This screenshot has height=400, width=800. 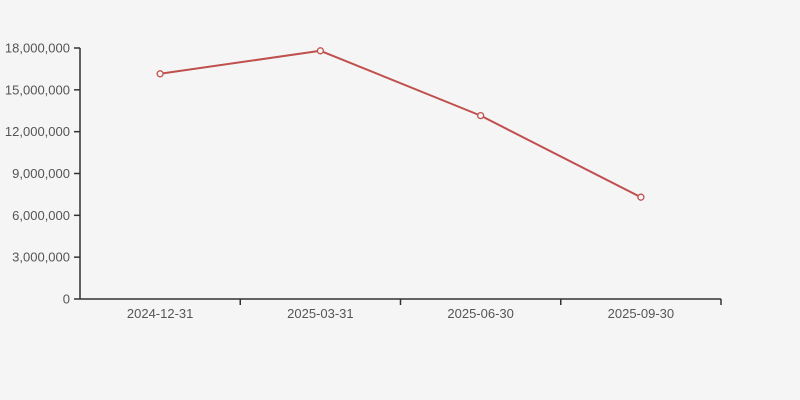 I want to click on x-axis-tick-label: 2025-06-30, so click(x=480, y=313).